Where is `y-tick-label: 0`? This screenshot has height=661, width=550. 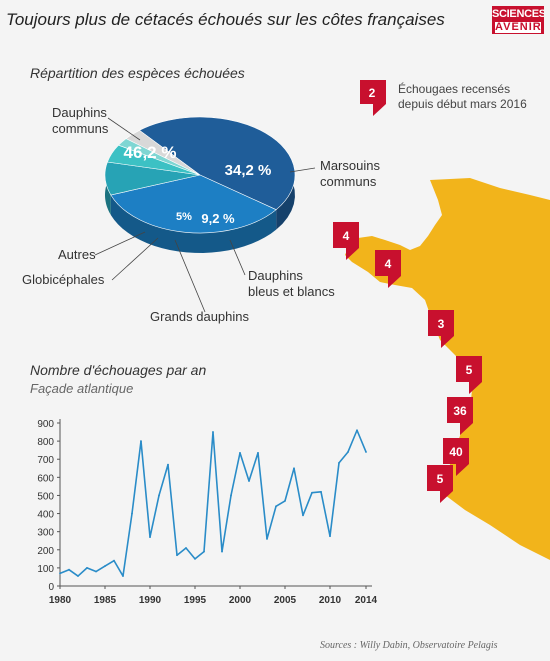 y-tick-label: 0 is located at coordinates (51, 587).